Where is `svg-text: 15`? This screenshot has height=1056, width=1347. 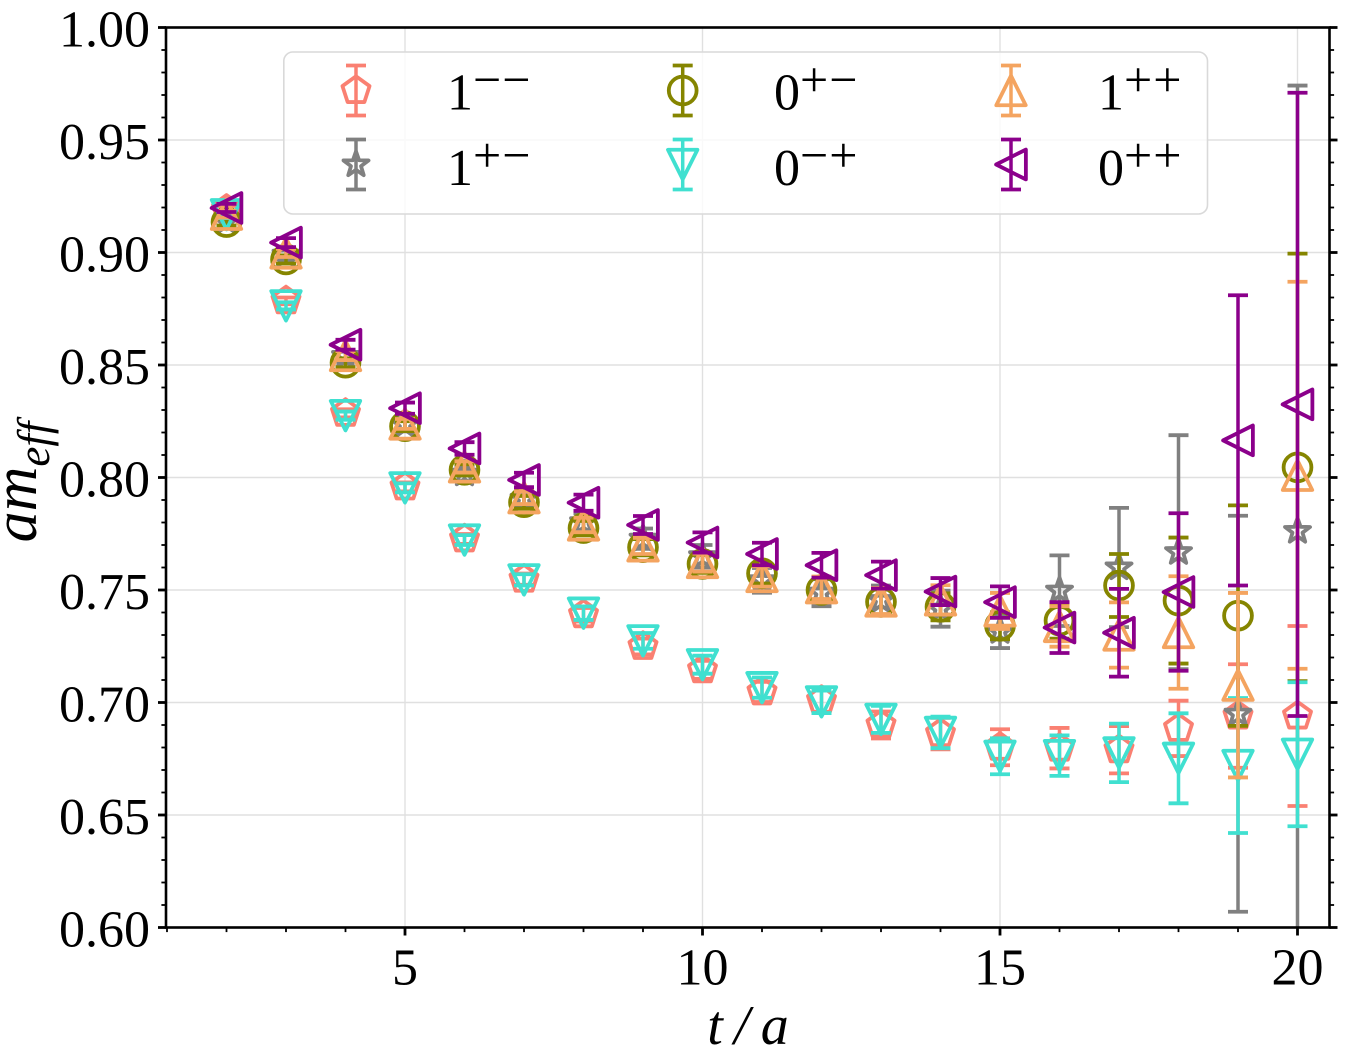 svg-text: 15 is located at coordinates (1000, 968).